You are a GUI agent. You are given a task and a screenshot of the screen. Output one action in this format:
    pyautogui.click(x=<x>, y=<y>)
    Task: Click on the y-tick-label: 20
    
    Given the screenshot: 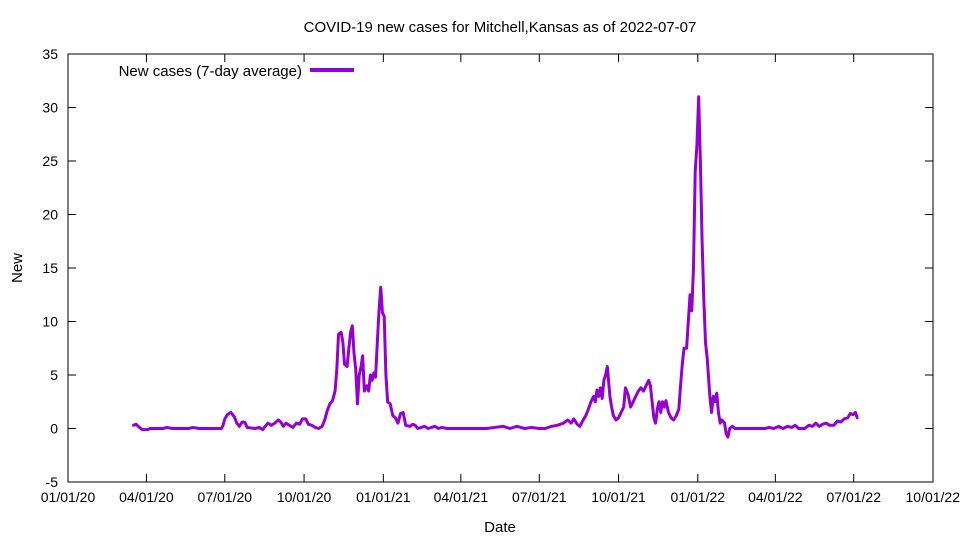 What is the action you would take?
    pyautogui.click(x=50, y=215)
    